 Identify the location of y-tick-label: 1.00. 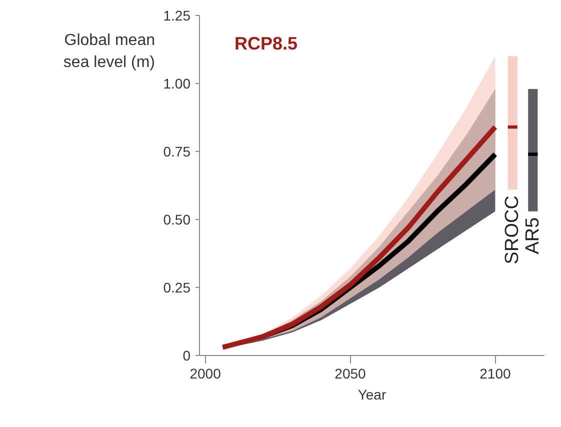
(177, 84).